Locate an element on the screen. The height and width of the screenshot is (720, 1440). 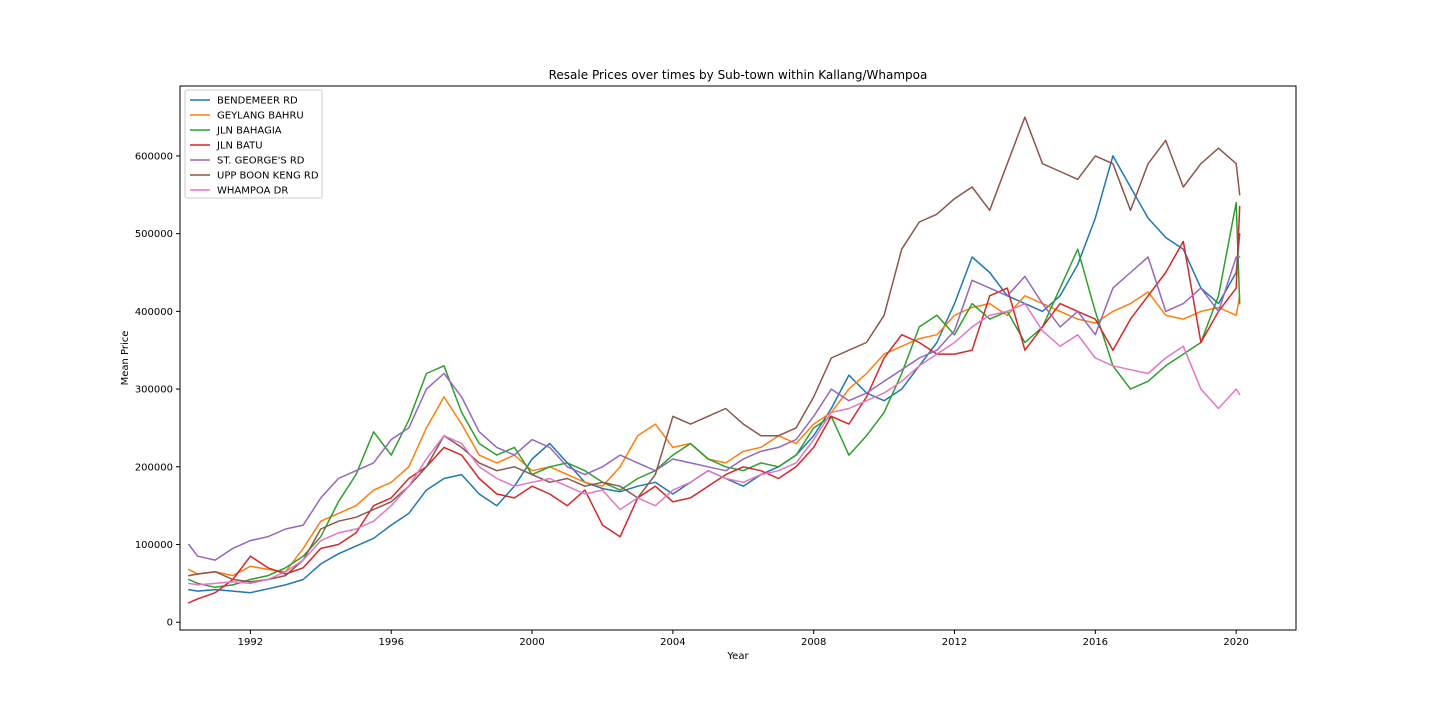
y-tick-label-4: 400000 is located at coordinates (154, 312).